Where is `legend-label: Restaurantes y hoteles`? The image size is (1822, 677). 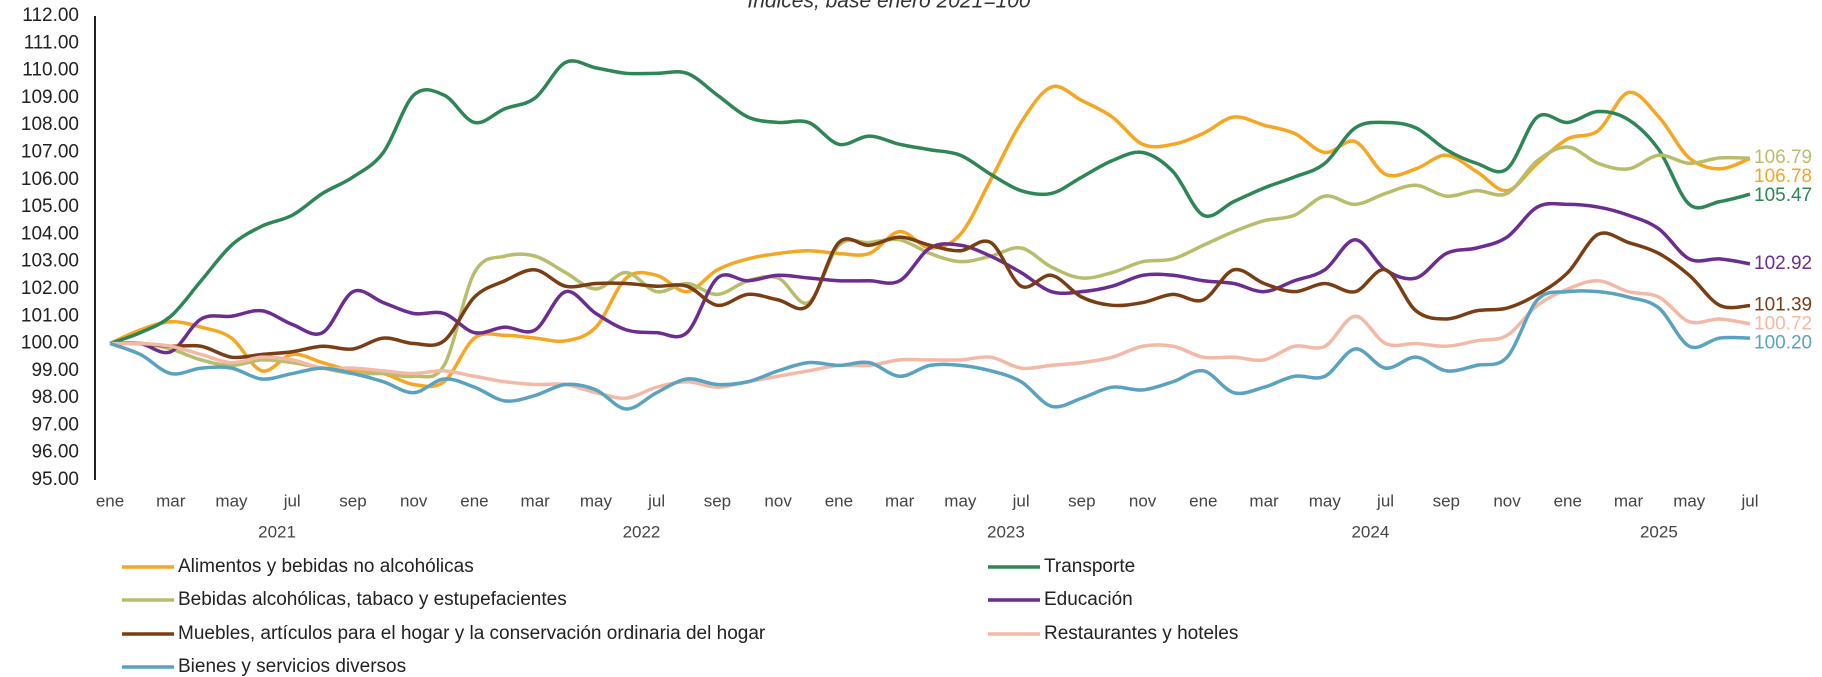
legend-label: Restaurantes y hoteles is located at coordinates (1141, 633).